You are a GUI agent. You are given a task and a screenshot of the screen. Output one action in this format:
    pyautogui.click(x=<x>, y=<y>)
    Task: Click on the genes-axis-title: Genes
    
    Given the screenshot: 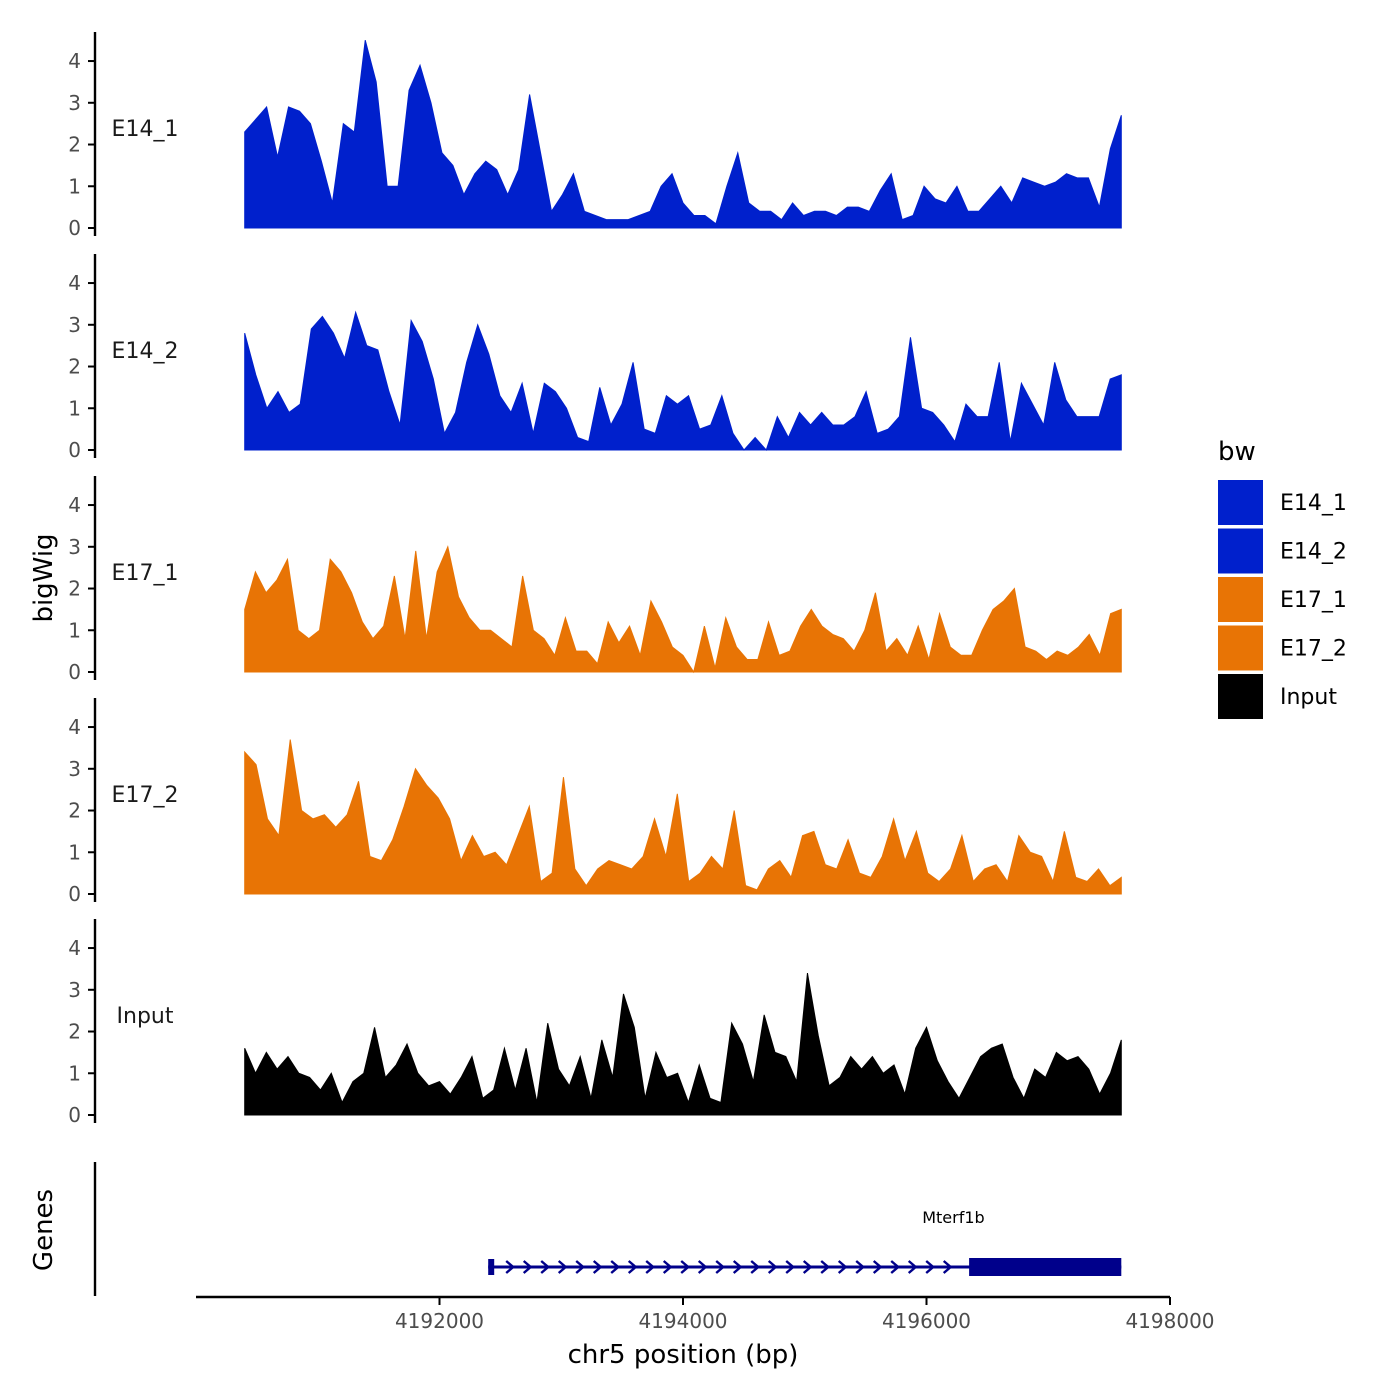 What is the action you would take?
    pyautogui.click(x=44, y=1230)
    